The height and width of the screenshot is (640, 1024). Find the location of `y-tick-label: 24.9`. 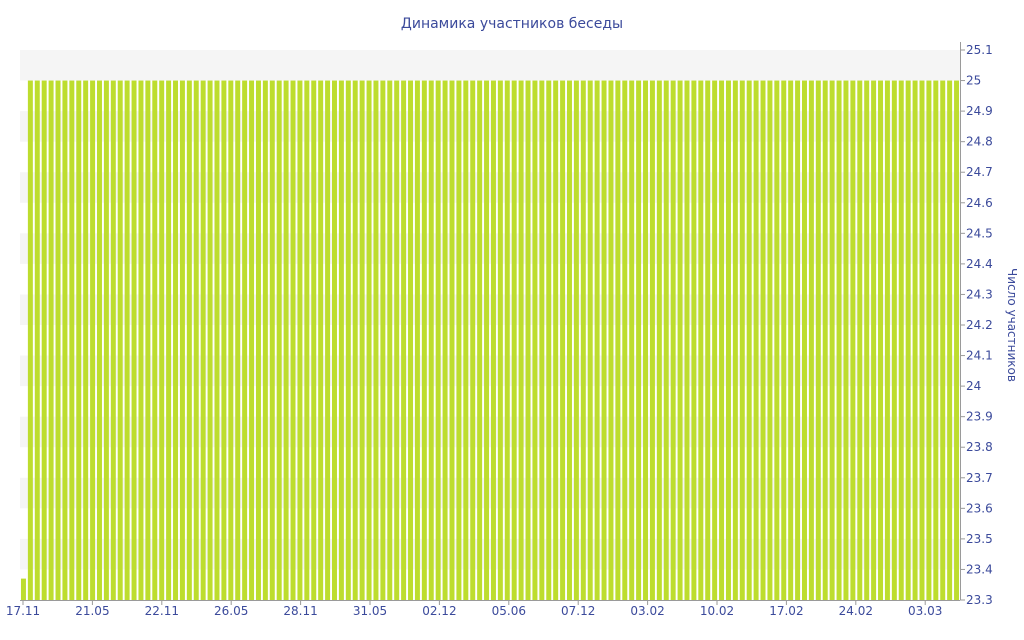

y-tick-label: 24.9 is located at coordinates (979, 111).